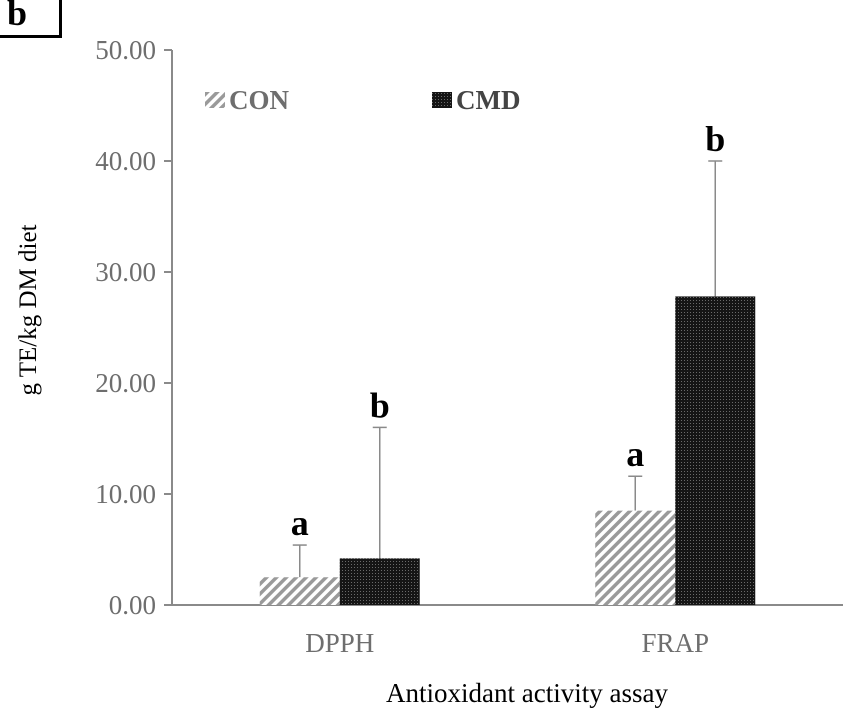 The image size is (843, 712). I want to click on panel-label: b, so click(17, 16).